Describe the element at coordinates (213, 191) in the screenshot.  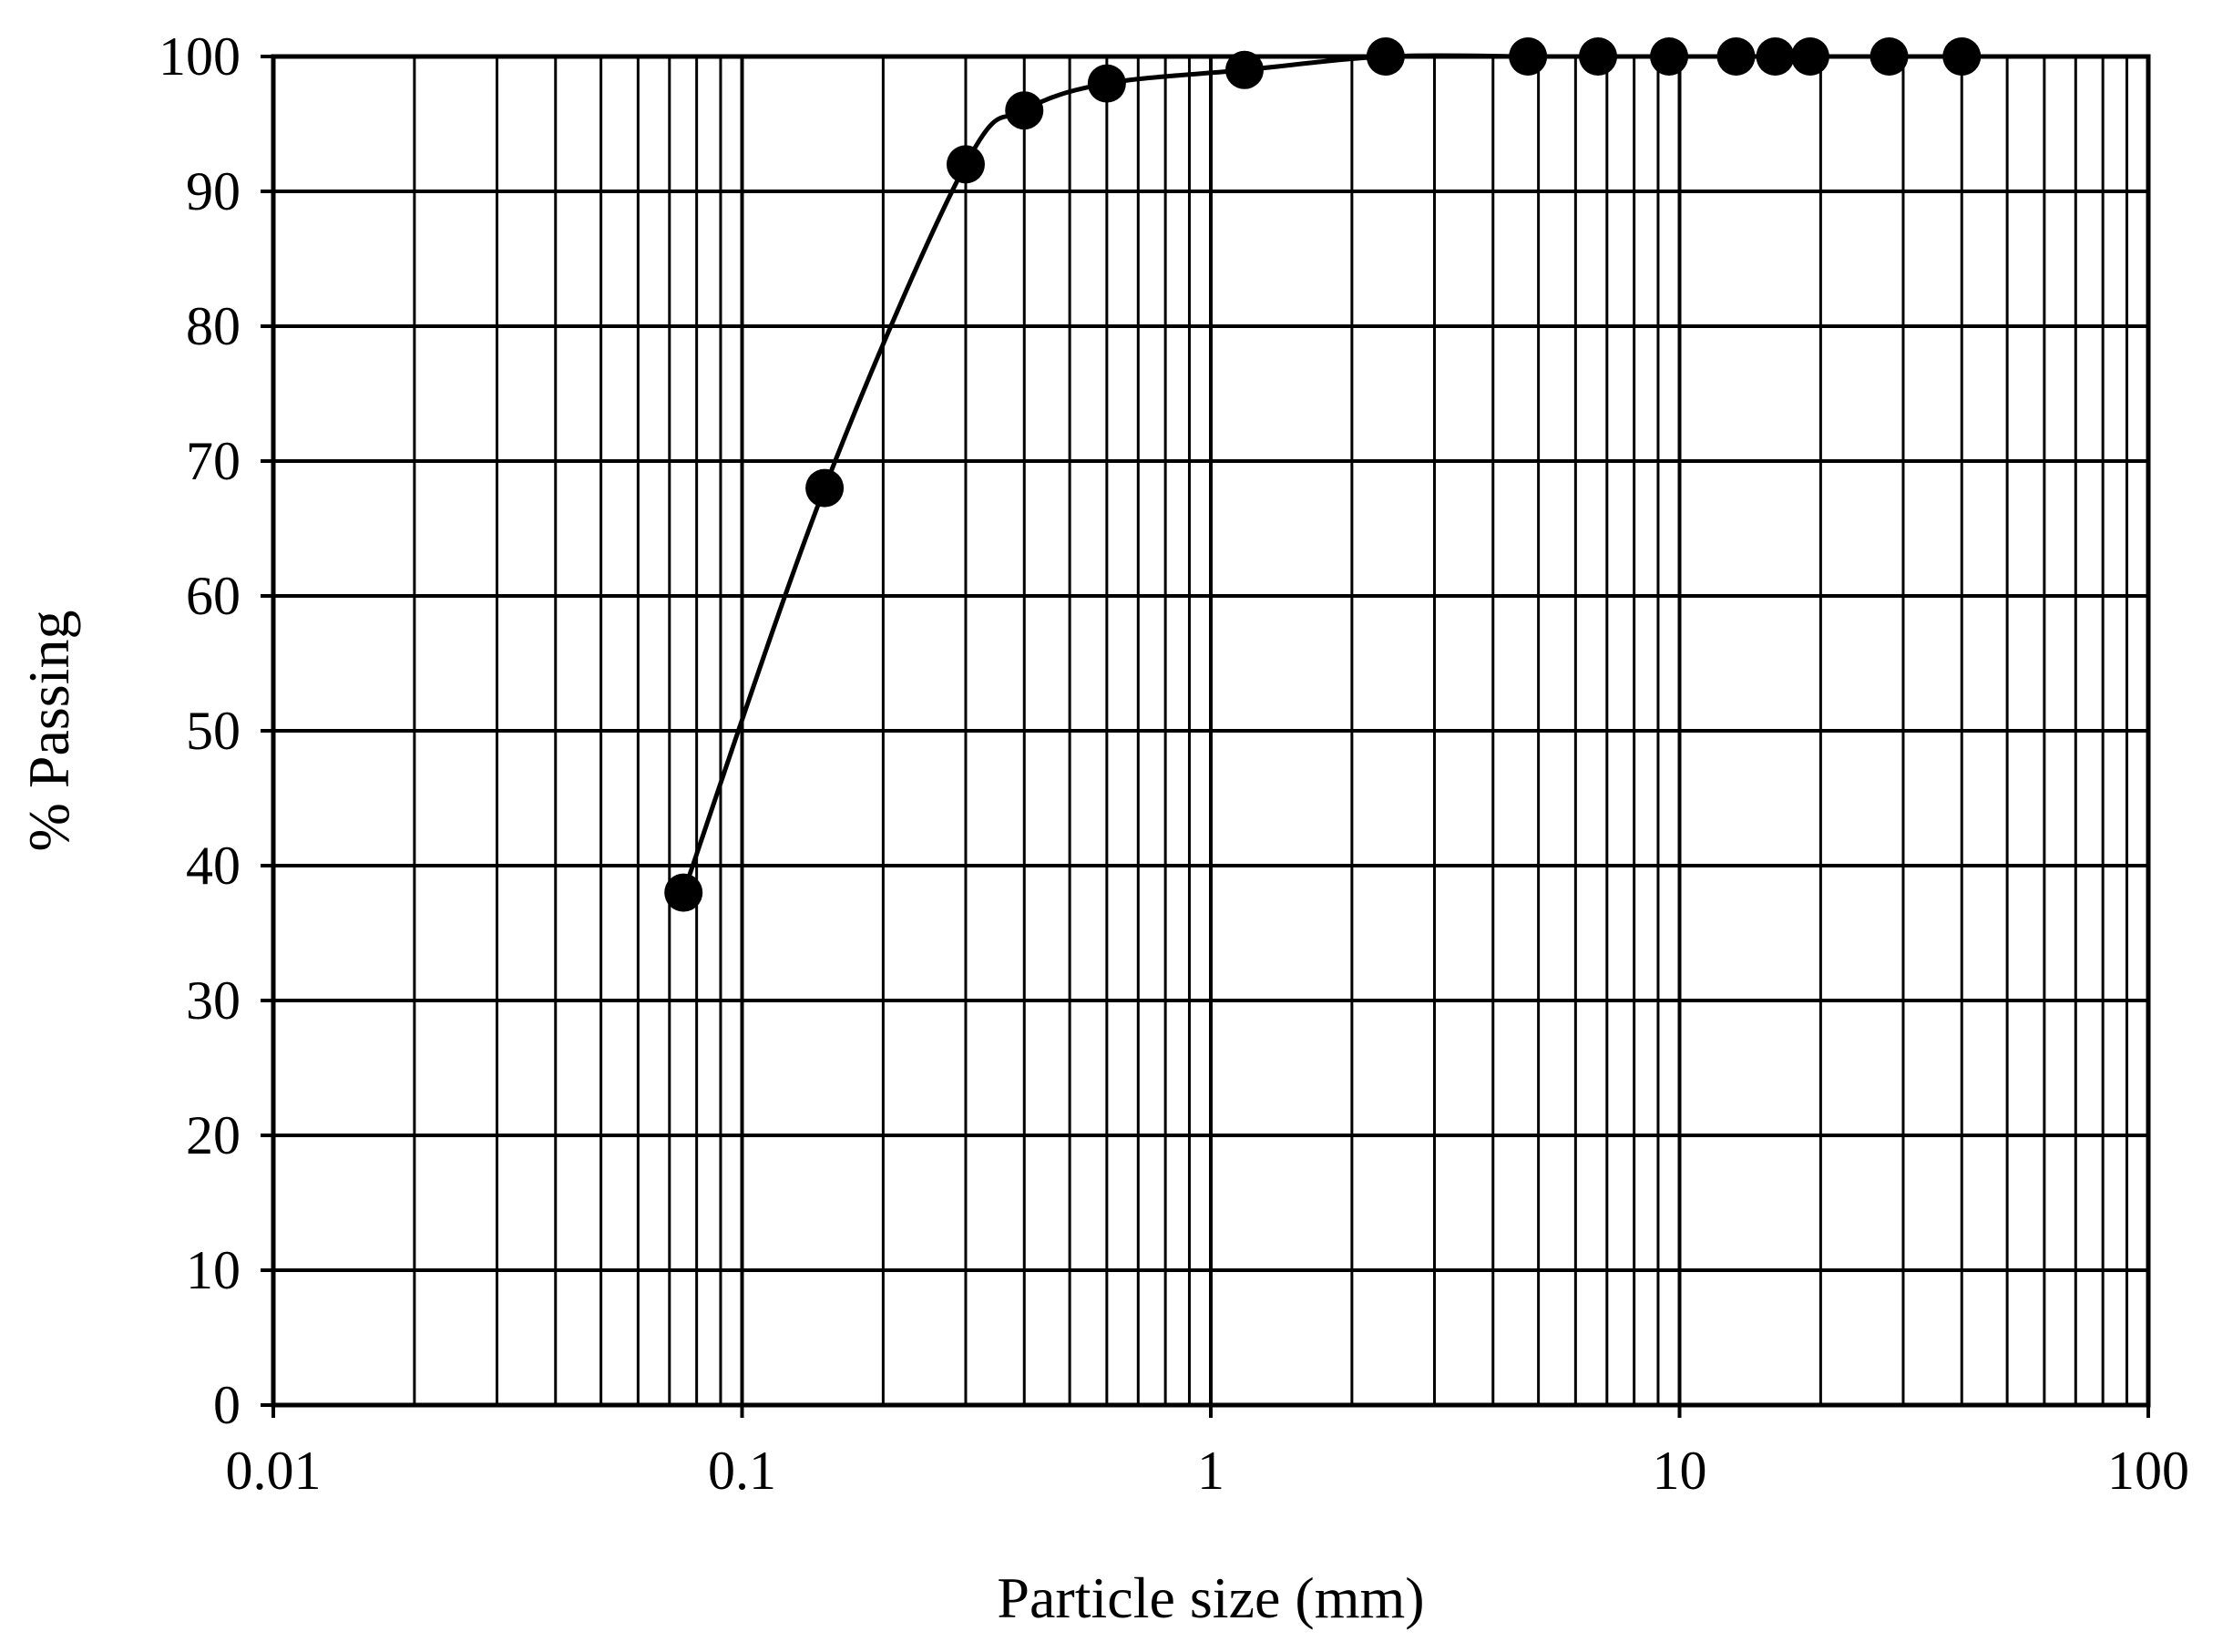
I see `y-tick-label: 90` at that location.